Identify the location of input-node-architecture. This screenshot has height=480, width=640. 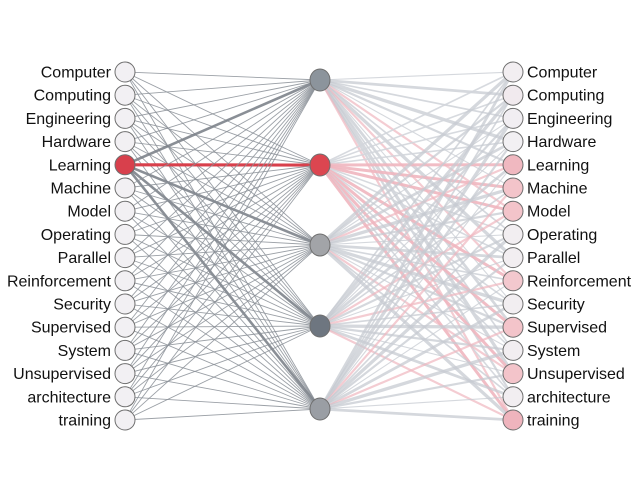
(125, 397).